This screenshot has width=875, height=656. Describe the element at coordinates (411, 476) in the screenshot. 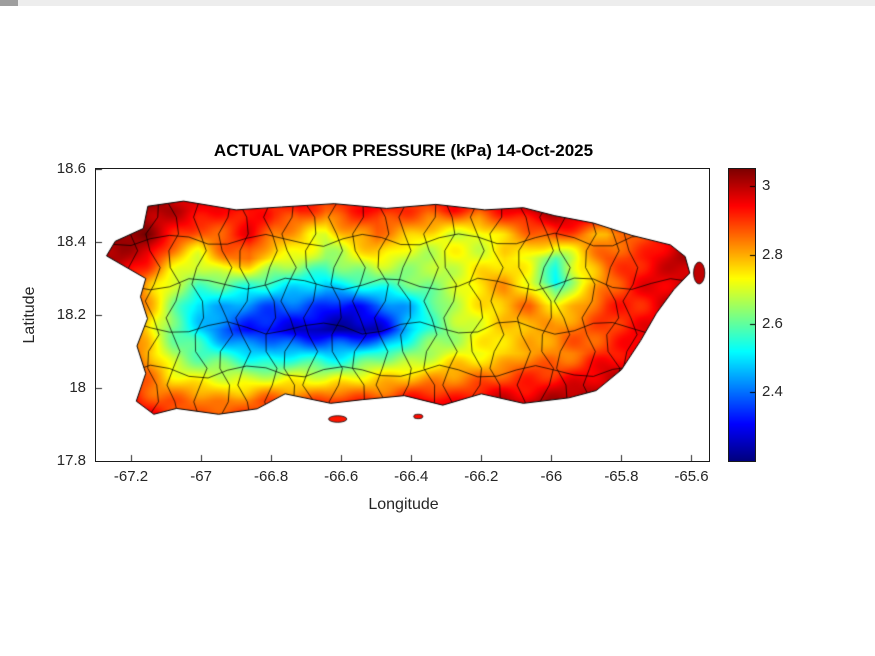

I see `x-tick-label: -66.4` at that location.